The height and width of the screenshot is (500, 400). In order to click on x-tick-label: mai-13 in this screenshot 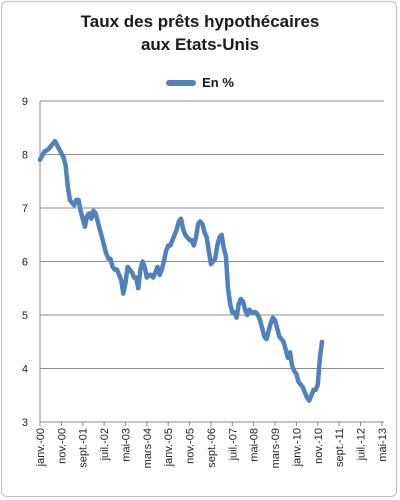, I will do `click(383, 445)`.